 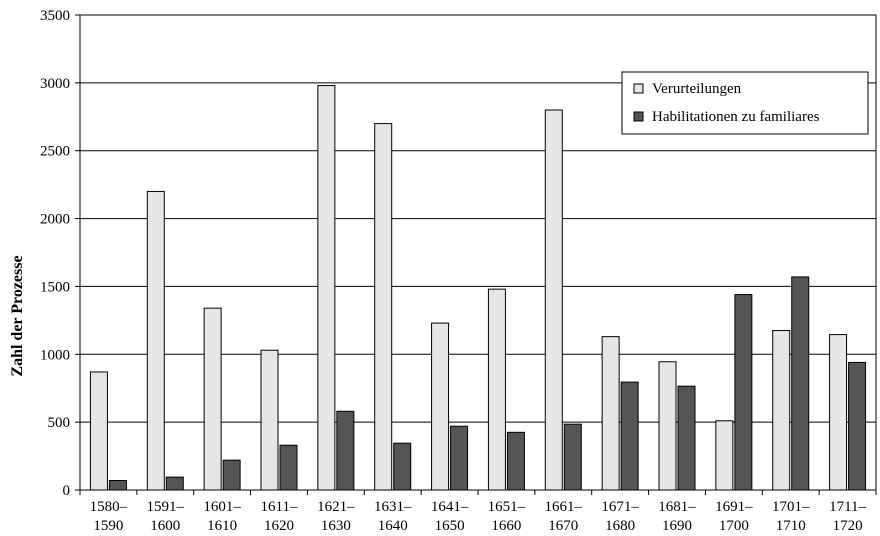 What do you see at coordinates (638, 88) in the screenshot?
I see `legend-swatch-verurteilungen` at bounding box center [638, 88].